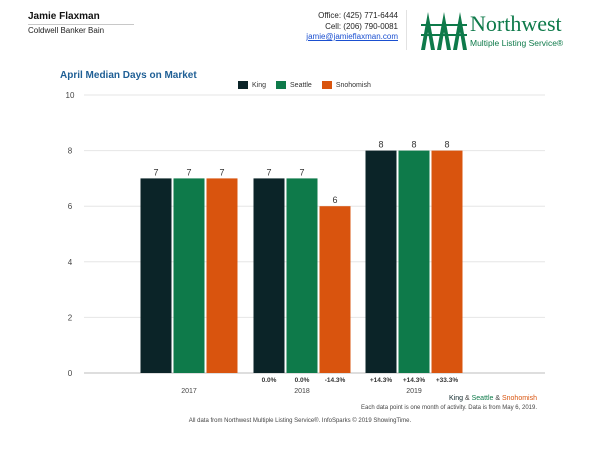 Image resolution: width=600 pixels, height=452 pixels. What do you see at coordinates (446, 145) in the screenshot?
I see `data-label-snohomish-2019: 8` at bounding box center [446, 145].